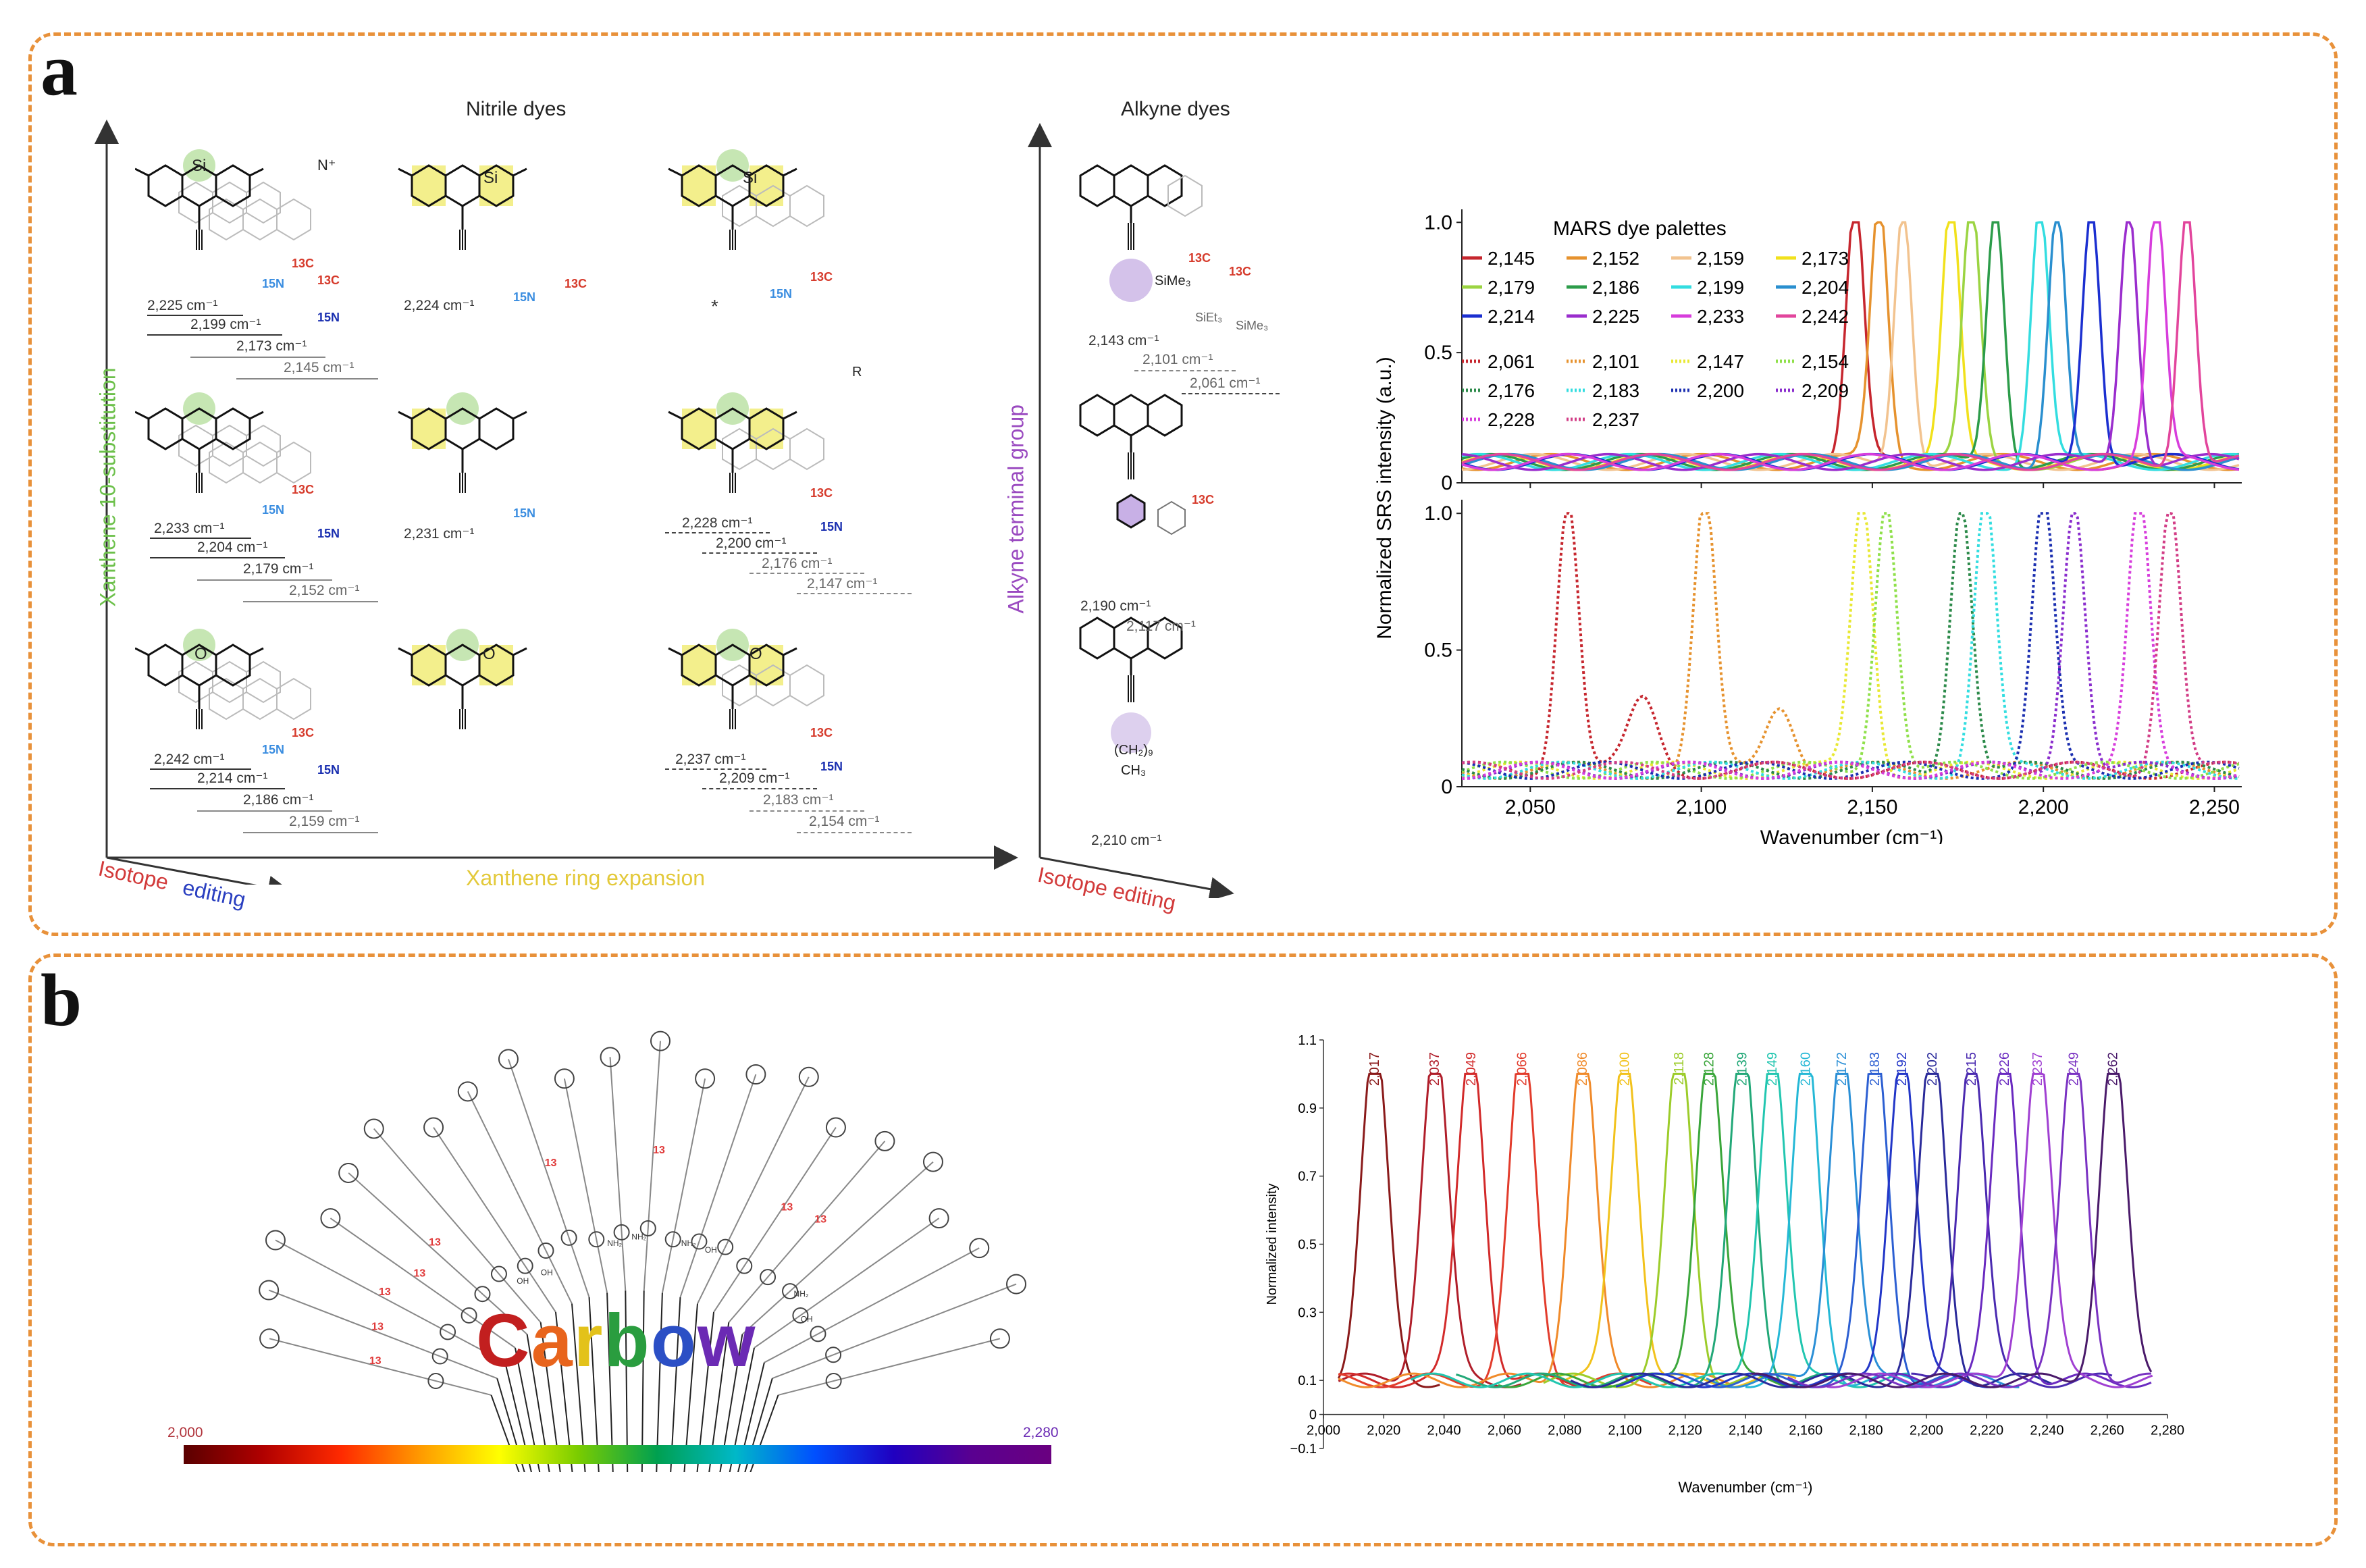 The image size is (2366, 1568). I want to click on wn-r2c3-1-line, so click(759, 553).